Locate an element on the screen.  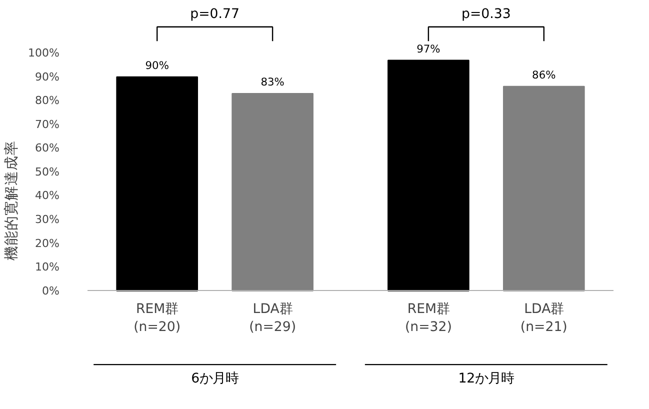
x-tick-label: REM群 (n=32) is located at coordinates (428, 318).